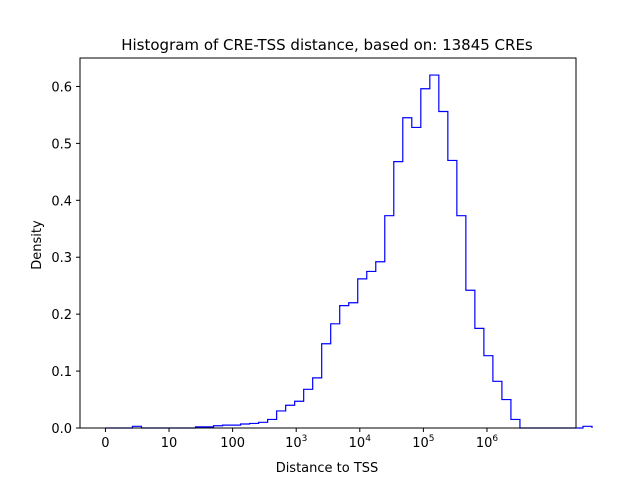 This screenshot has width=640, height=480. Describe the element at coordinates (232, 443) in the screenshot. I see `x-tick-label: 100` at that location.